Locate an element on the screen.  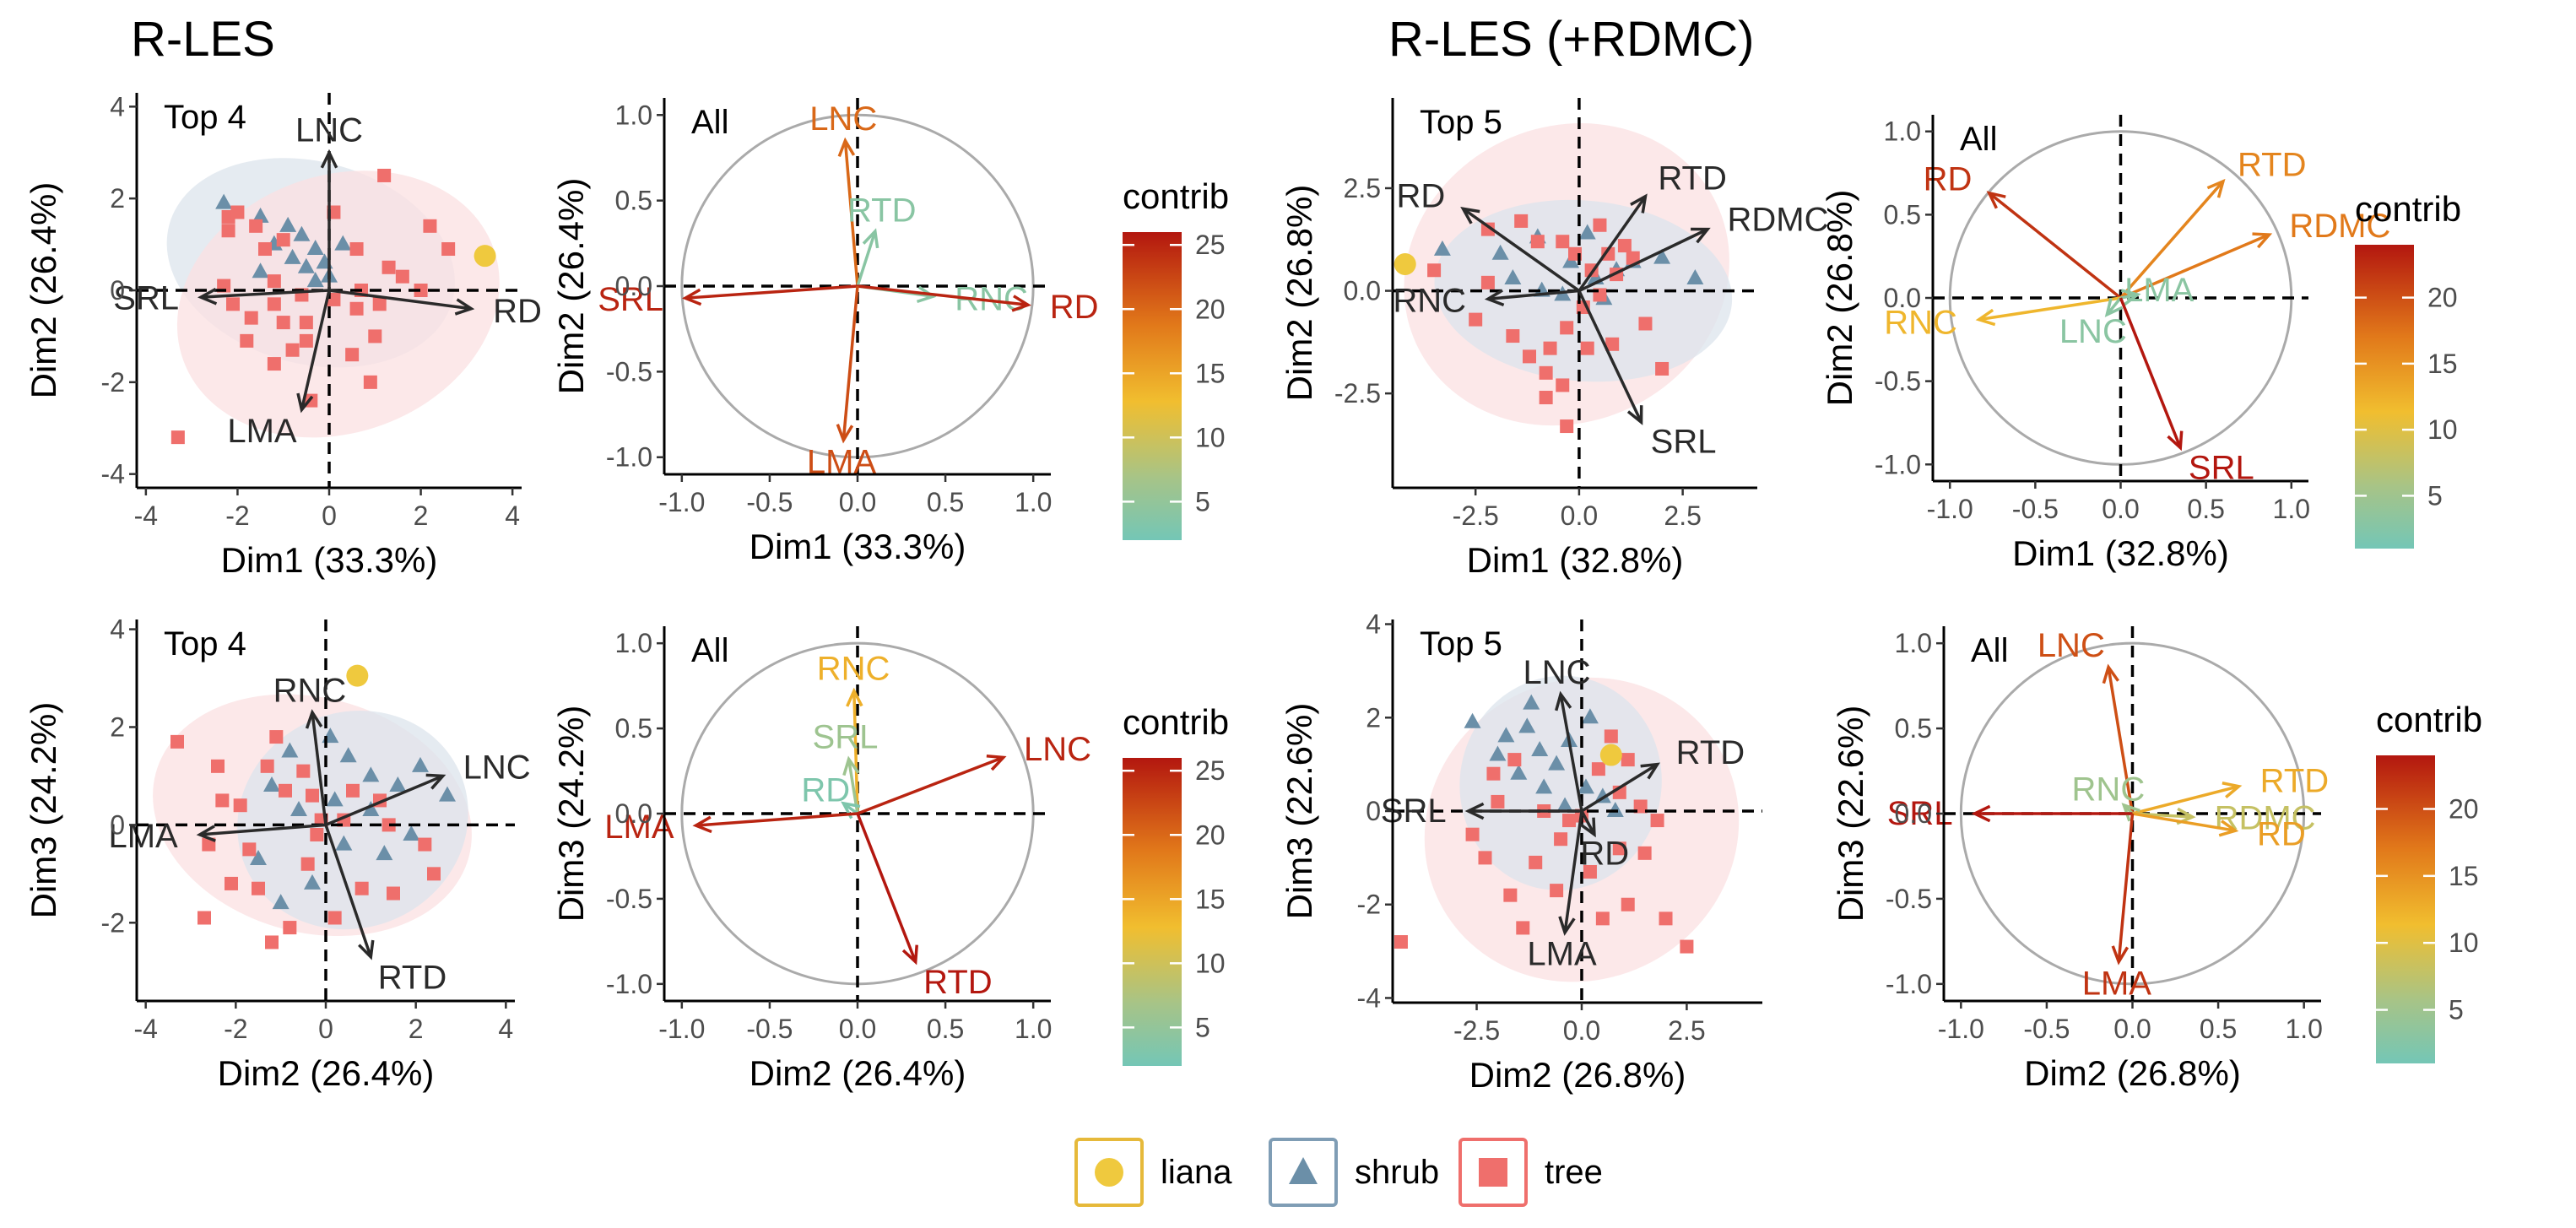
arrow-label-LMA: LMA is located at coordinates (2117, 983).